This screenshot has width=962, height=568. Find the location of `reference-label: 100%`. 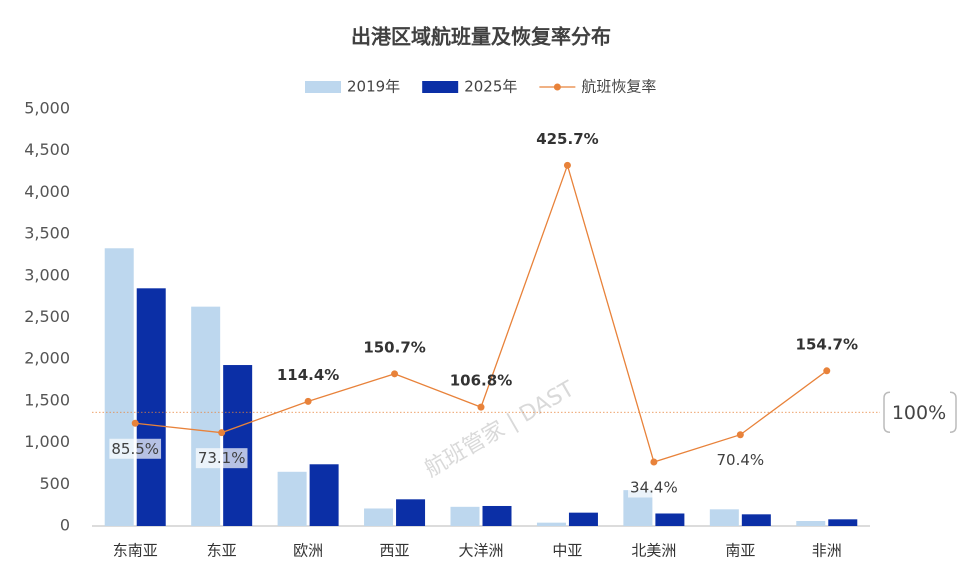

reference-label: 100% is located at coordinates (919, 413).